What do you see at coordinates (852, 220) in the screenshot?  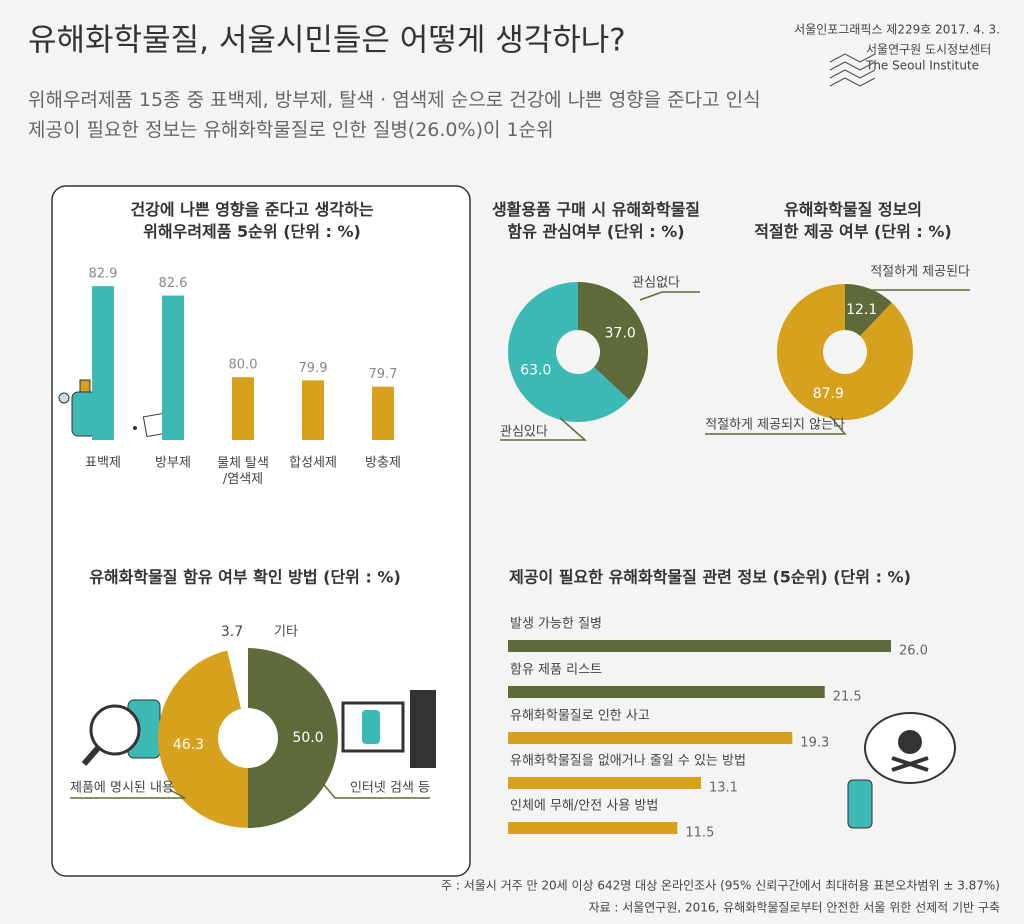 I see `chart-title: 유해화학물질 정보의 적절한 제공 여부 (단위 : %)` at bounding box center [852, 220].